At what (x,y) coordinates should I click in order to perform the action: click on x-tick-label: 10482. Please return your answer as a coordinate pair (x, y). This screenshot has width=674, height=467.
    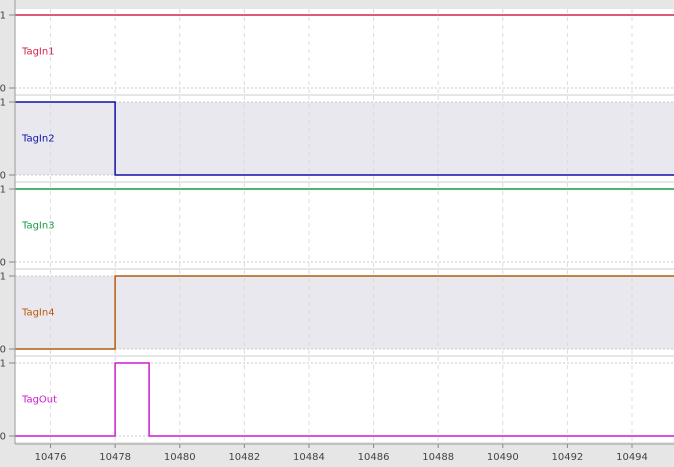
    Looking at the image, I should click on (244, 457).